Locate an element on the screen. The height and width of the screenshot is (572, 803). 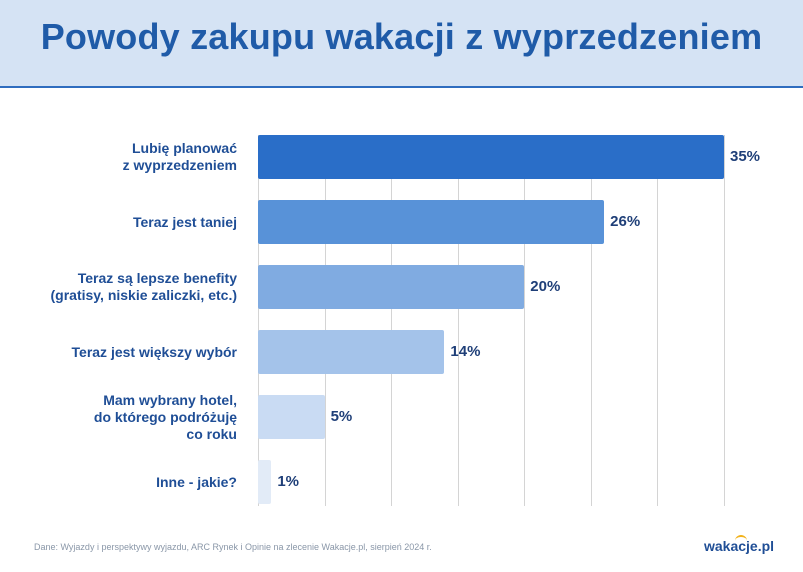
category-label: Lubię planować z wyprzedzeniem is located at coordinates (179, 156).